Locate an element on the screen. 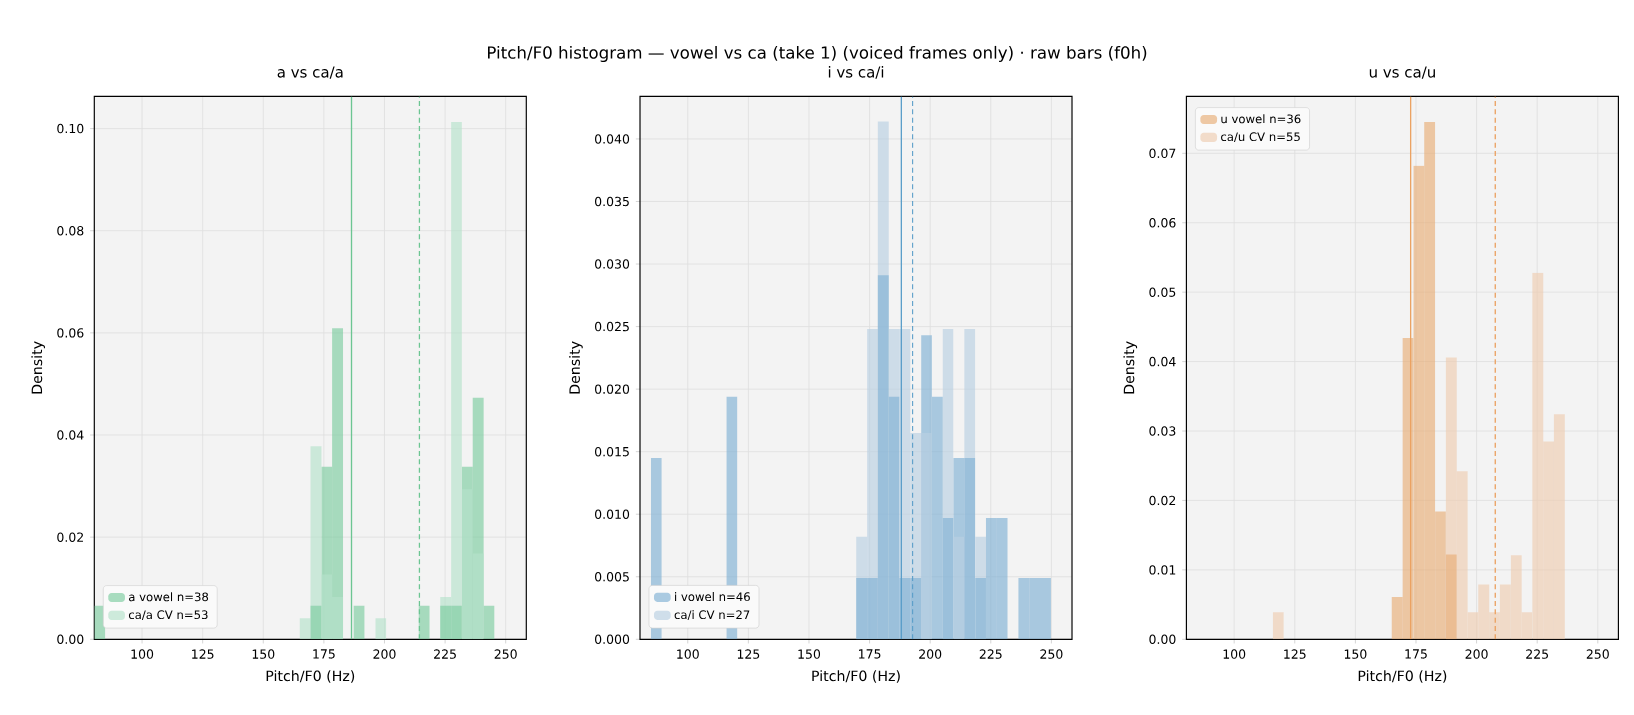 The image size is (1634, 715). text: Pitch/F0 histogram — vowel vs ca (take 1) (voiced frames only) · raw bars (f0h) is located at coordinates (817, 54).